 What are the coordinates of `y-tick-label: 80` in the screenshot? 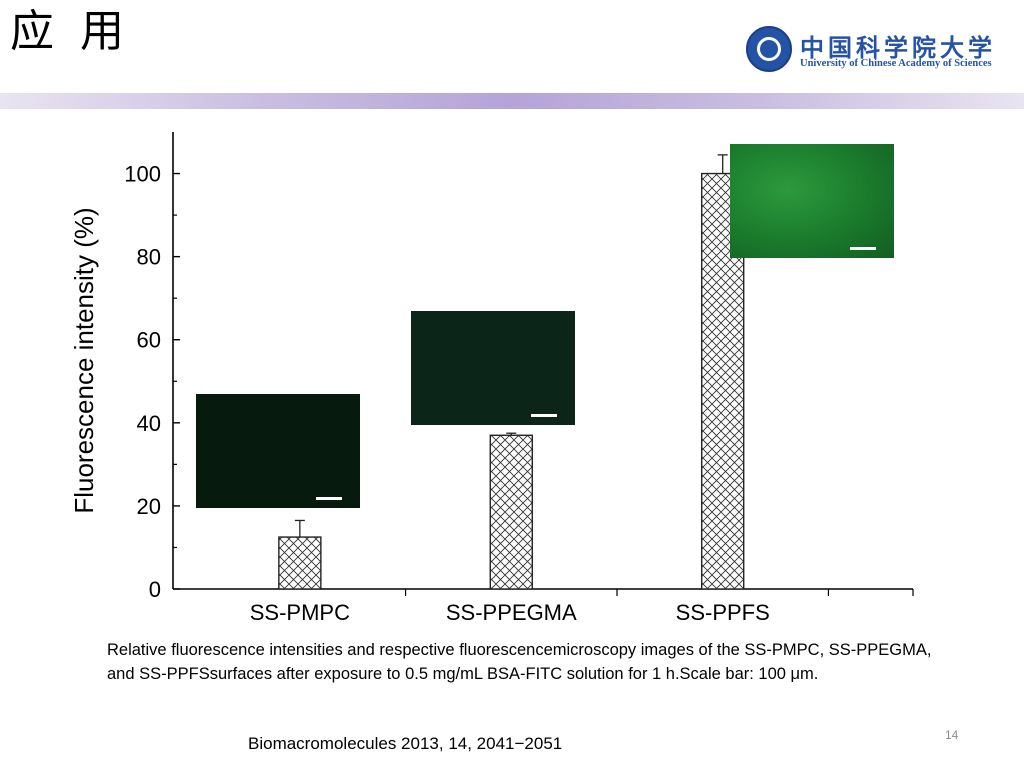 It's located at (149, 257).